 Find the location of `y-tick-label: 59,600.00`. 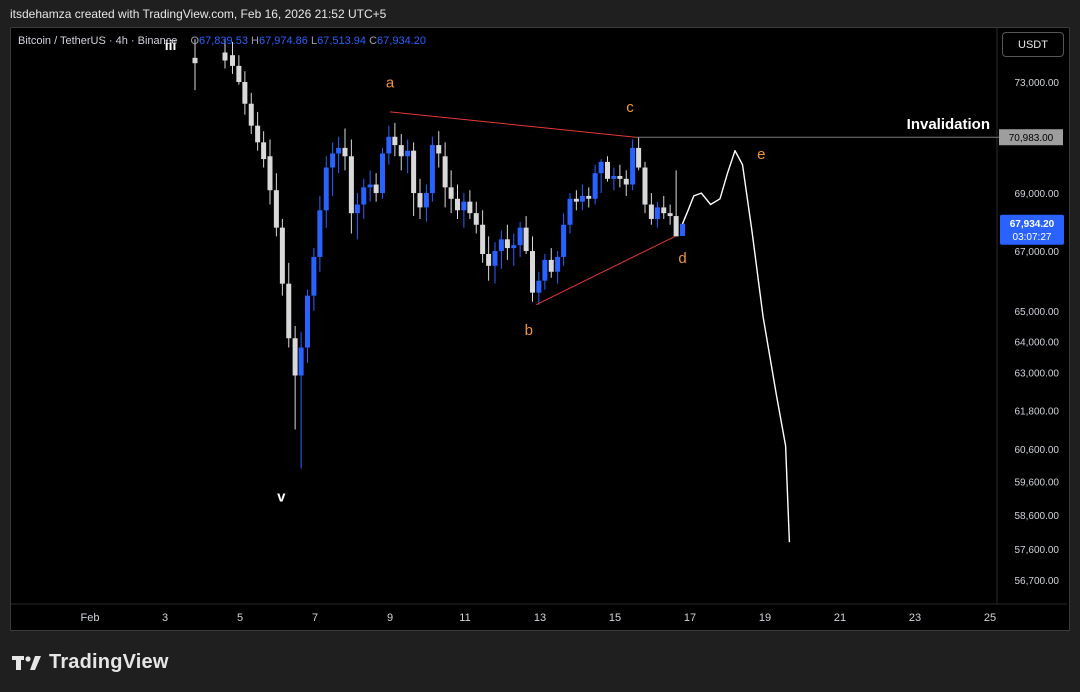

y-tick-label: 59,600.00 is located at coordinates (1037, 483).